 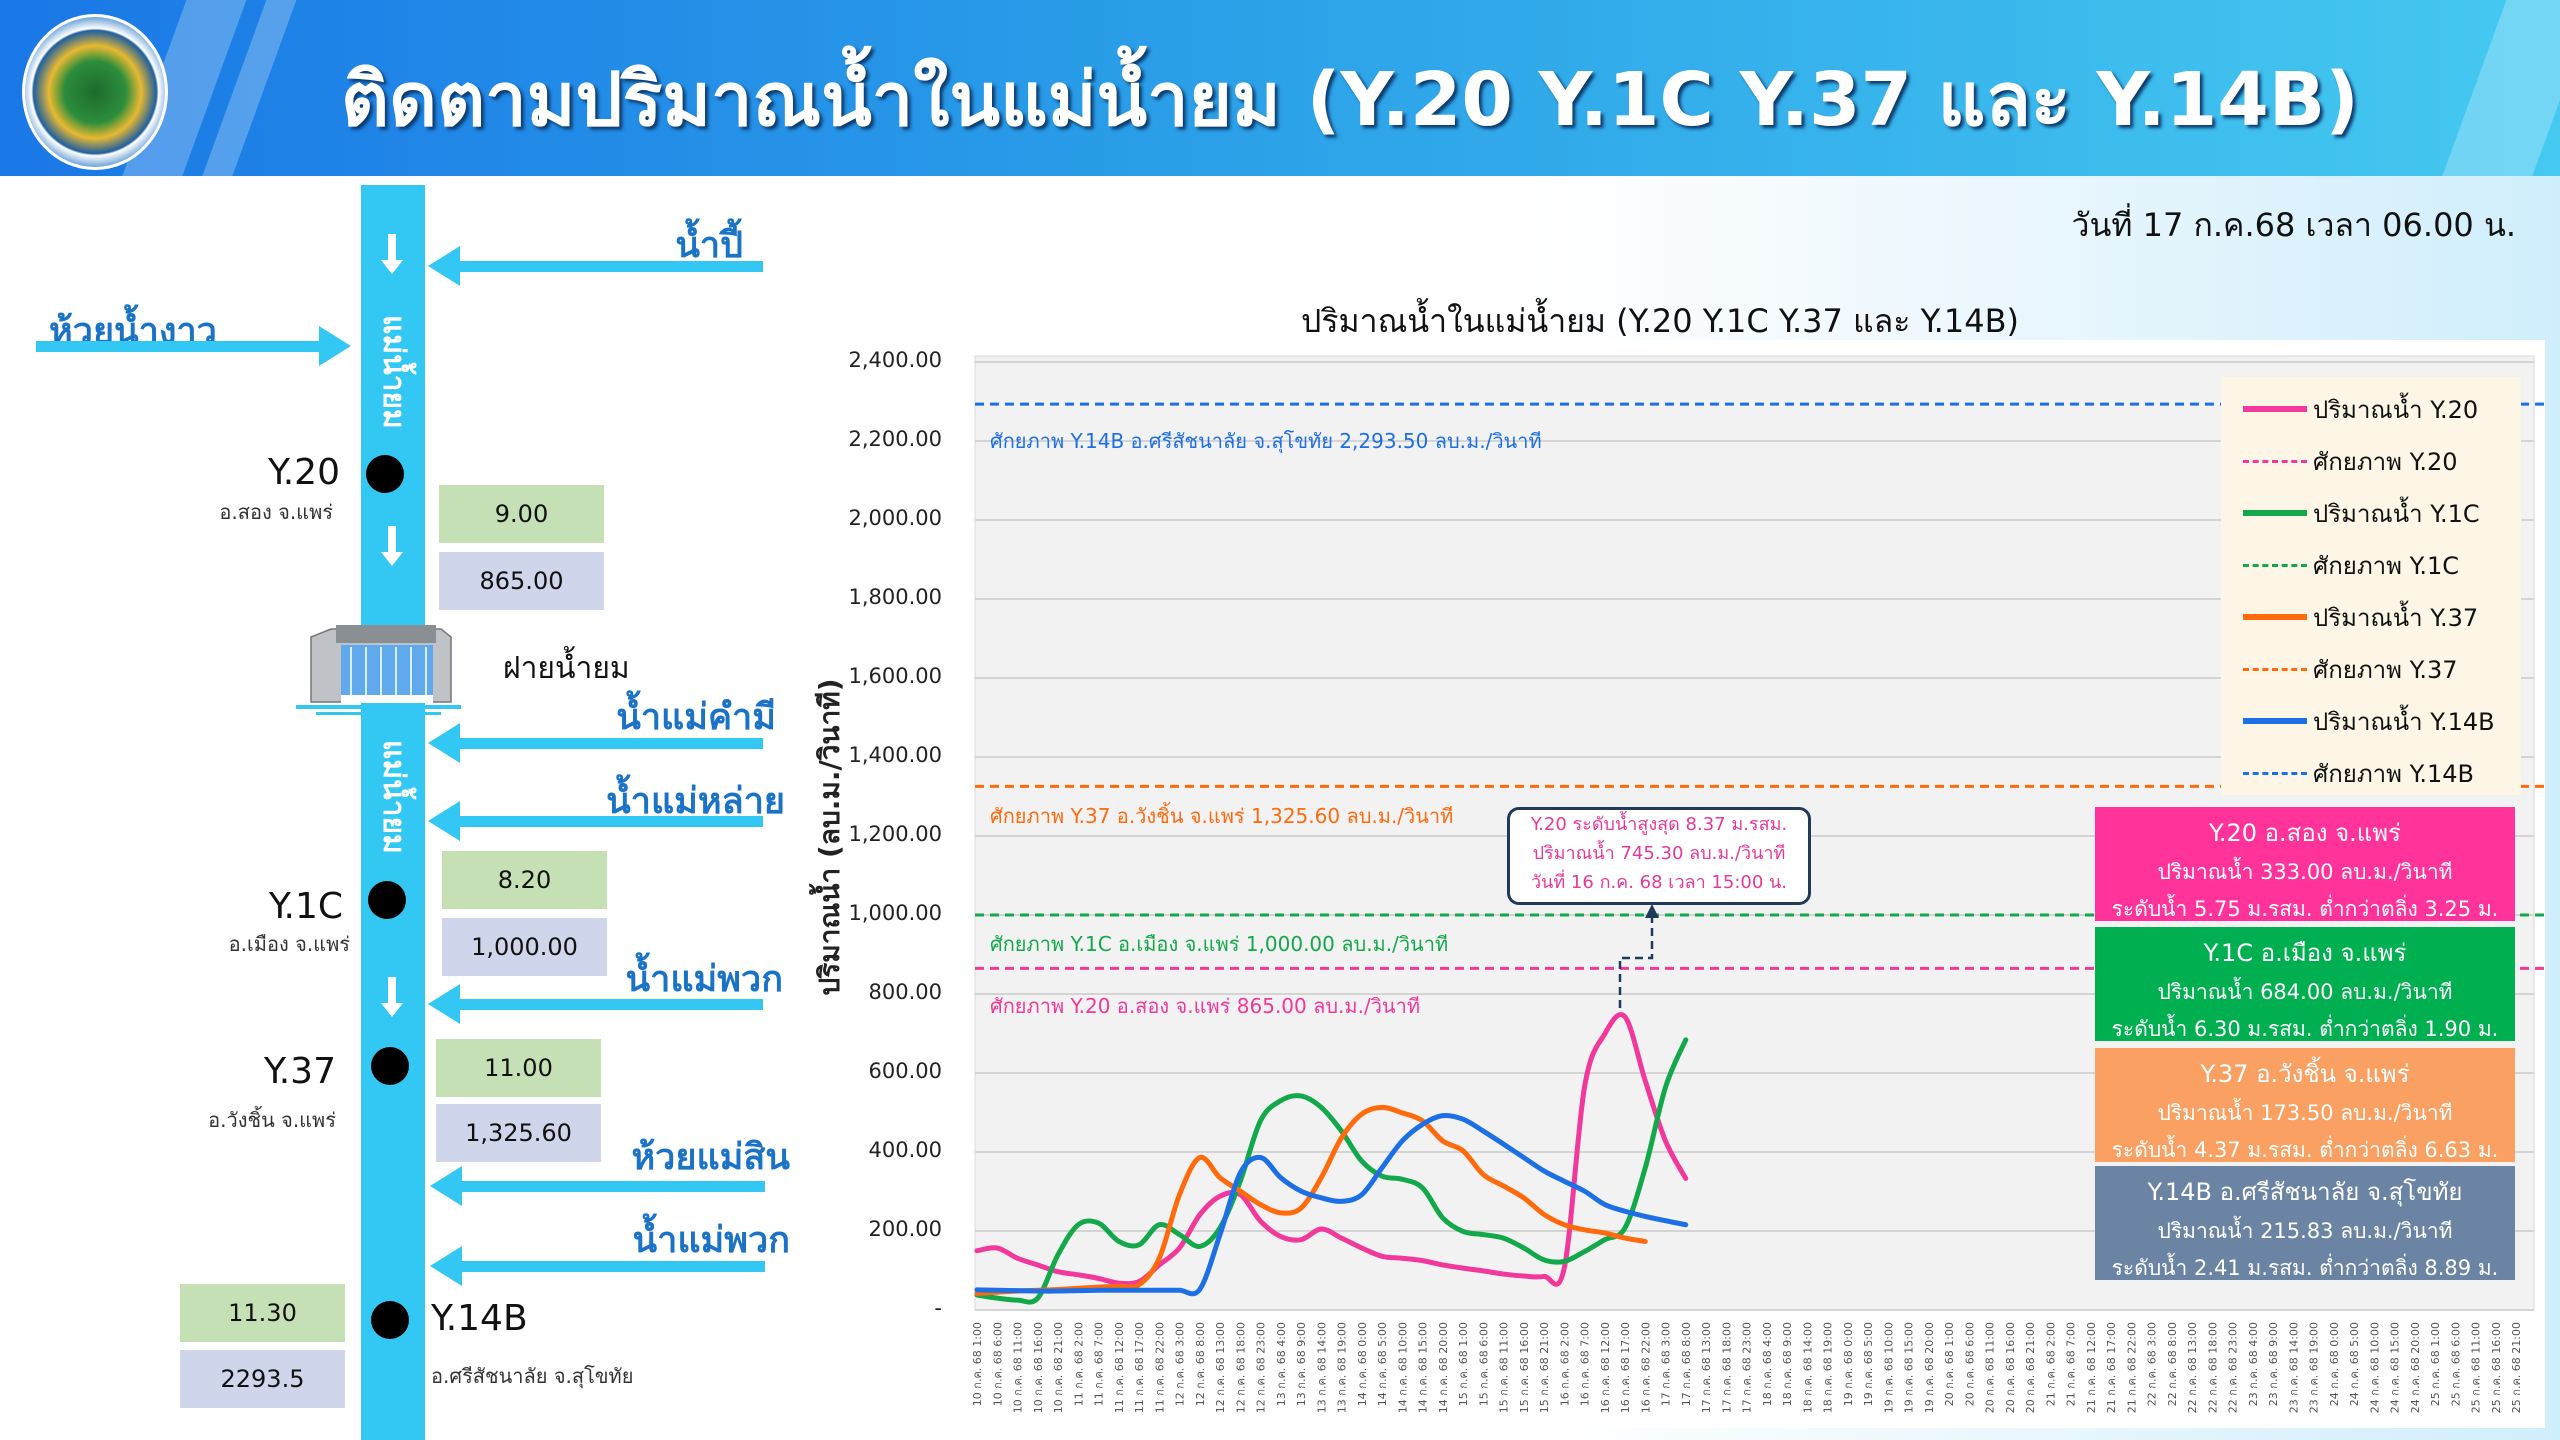 What do you see at coordinates (1038, 1367) in the screenshot?
I see `x-tick-label: 10 ก.ค. 68 16:00` at bounding box center [1038, 1367].